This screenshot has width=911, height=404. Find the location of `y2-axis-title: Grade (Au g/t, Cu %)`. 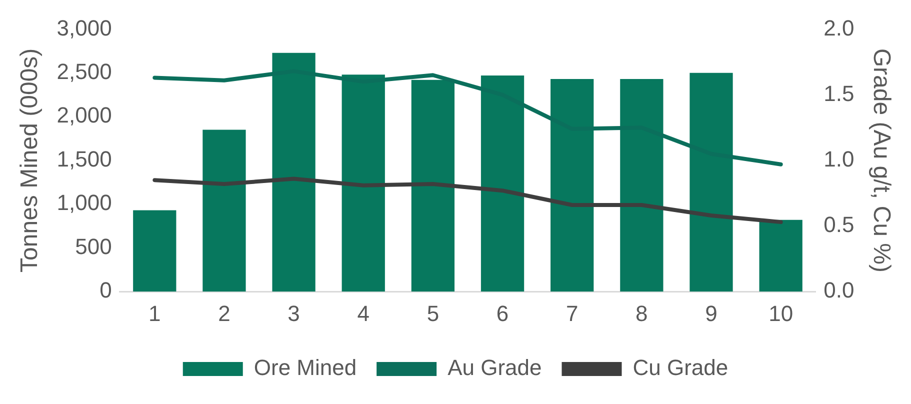

y2-axis-title: Grade (Au g/t, Cu %) is located at coordinates (881, 160).